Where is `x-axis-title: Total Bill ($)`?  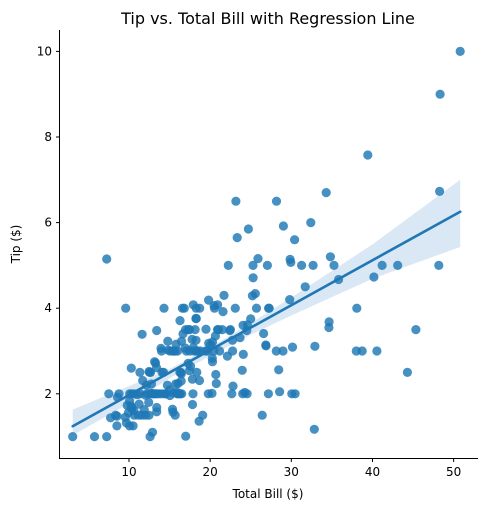 x-axis-title: Total Bill ($) is located at coordinates (268, 494).